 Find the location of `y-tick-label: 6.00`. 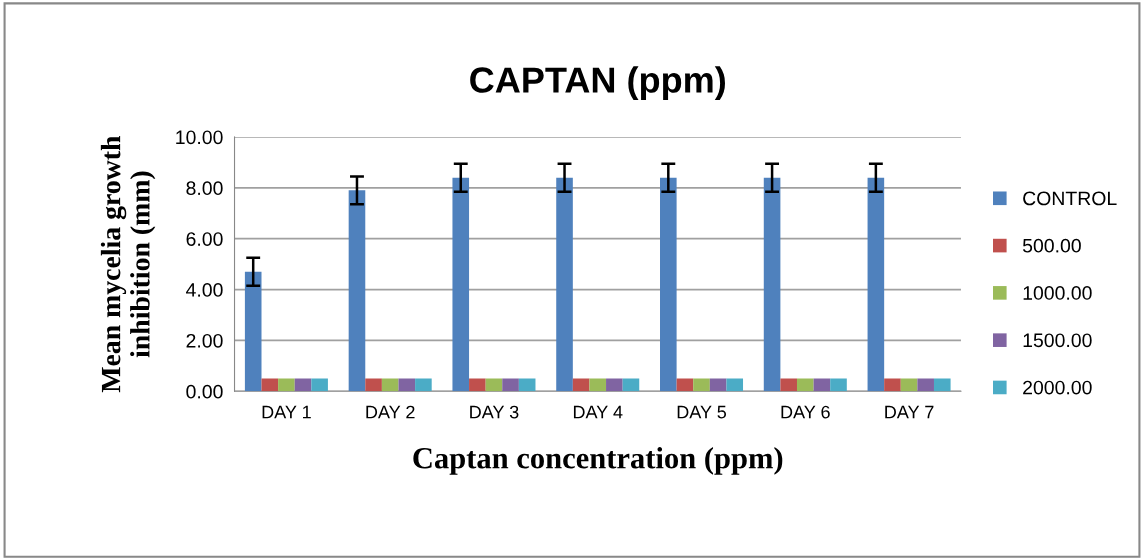

y-tick-label: 6.00 is located at coordinates (204, 239).